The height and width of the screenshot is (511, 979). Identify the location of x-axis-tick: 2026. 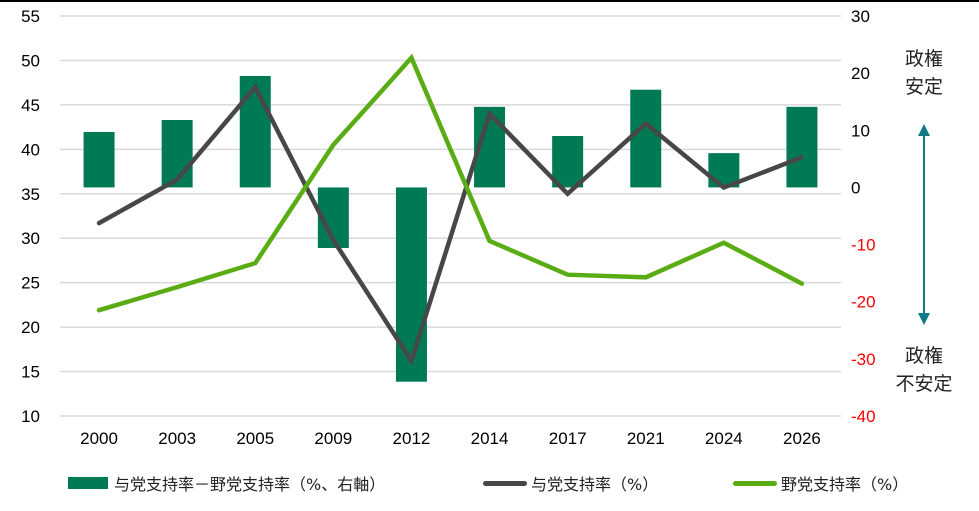
(802, 438).